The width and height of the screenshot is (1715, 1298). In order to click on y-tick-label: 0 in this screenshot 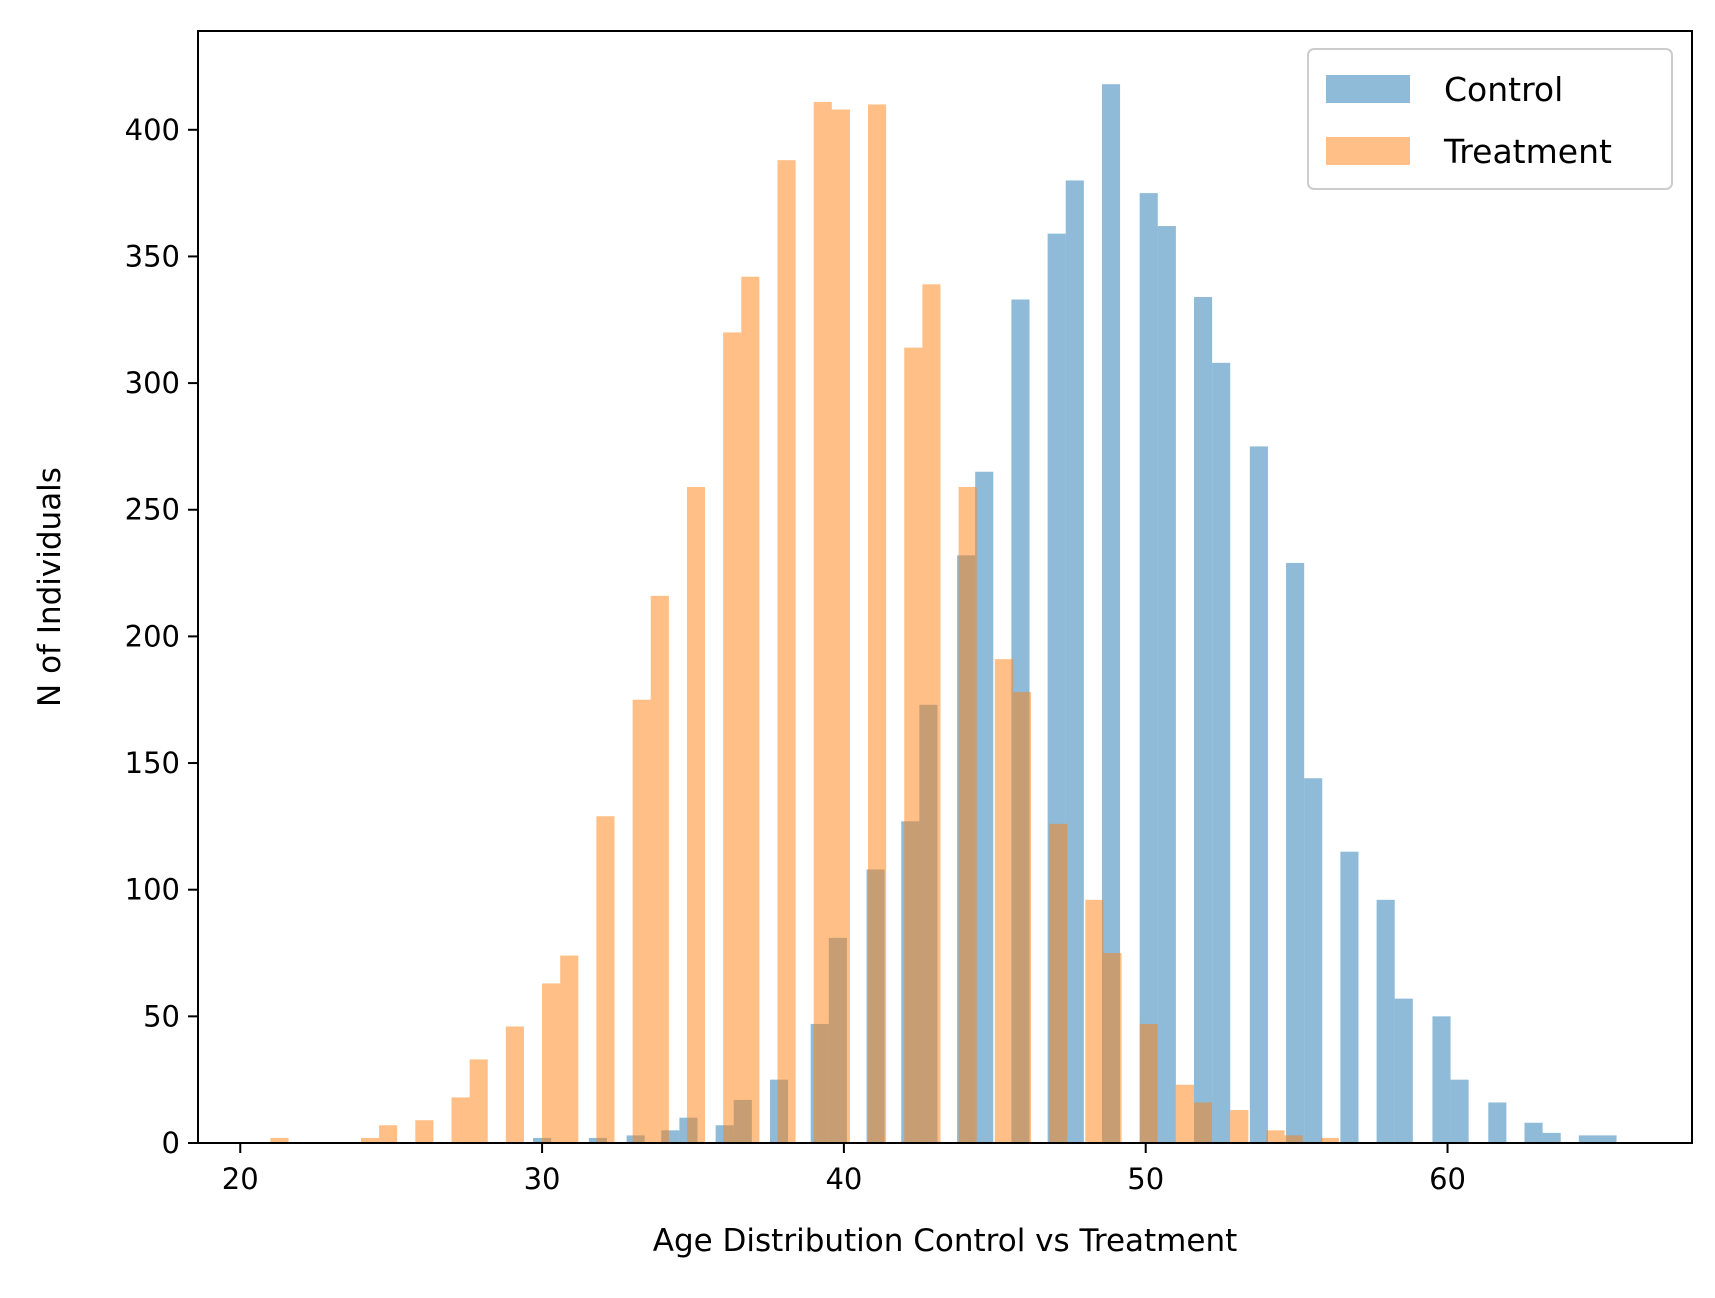, I will do `click(171, 1143)`.